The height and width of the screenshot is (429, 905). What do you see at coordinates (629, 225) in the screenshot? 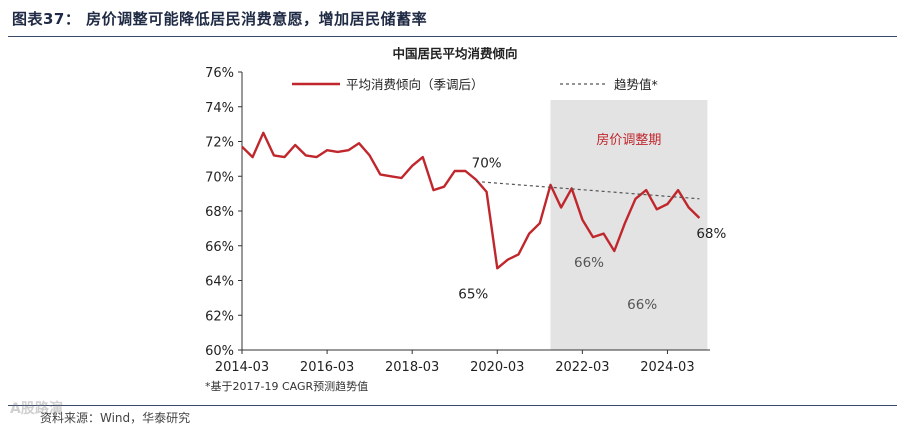
I see `shaded-region` at bounding box center [629, 225].